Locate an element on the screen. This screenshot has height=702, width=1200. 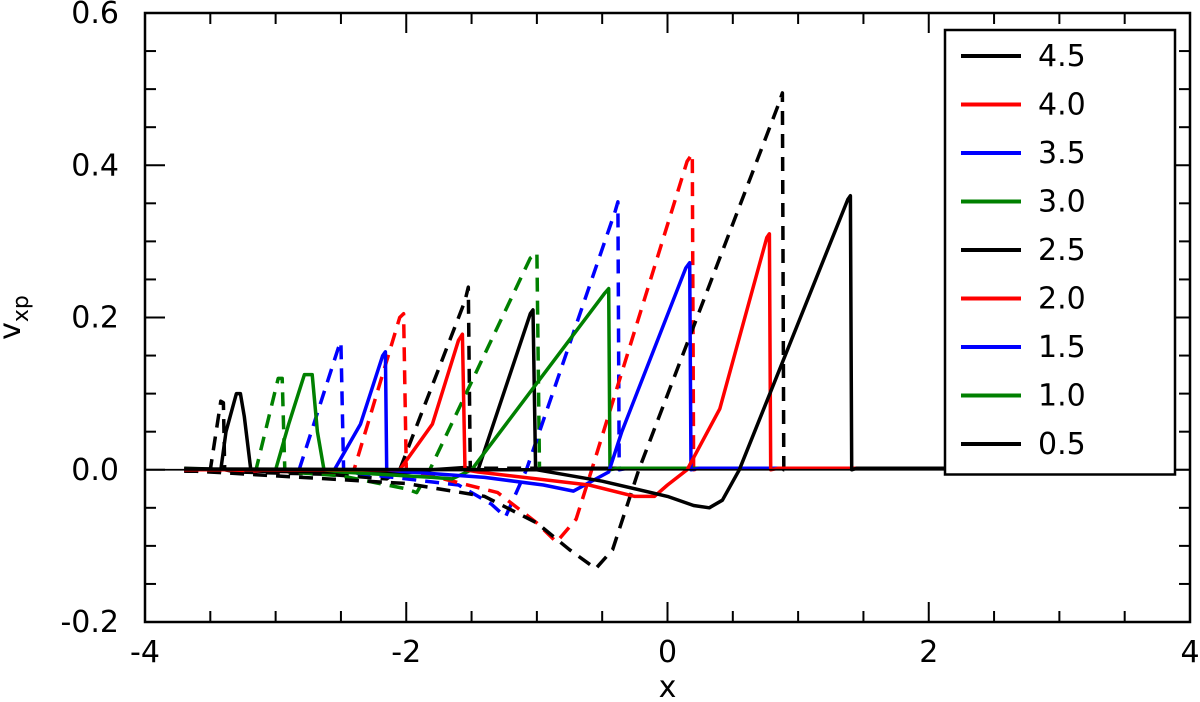
x-axis-label: x is located at coordinates (668, 686).